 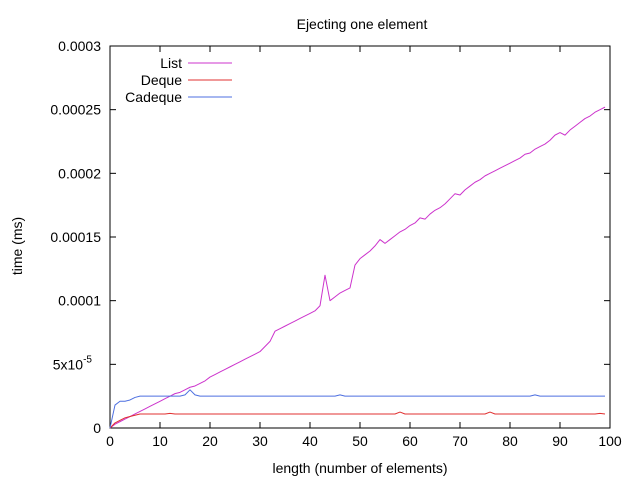 What do you see at coordinates (210, 441) in the screenshot?
I see `x-tick-label: 20` at bounding box center [210, 441].